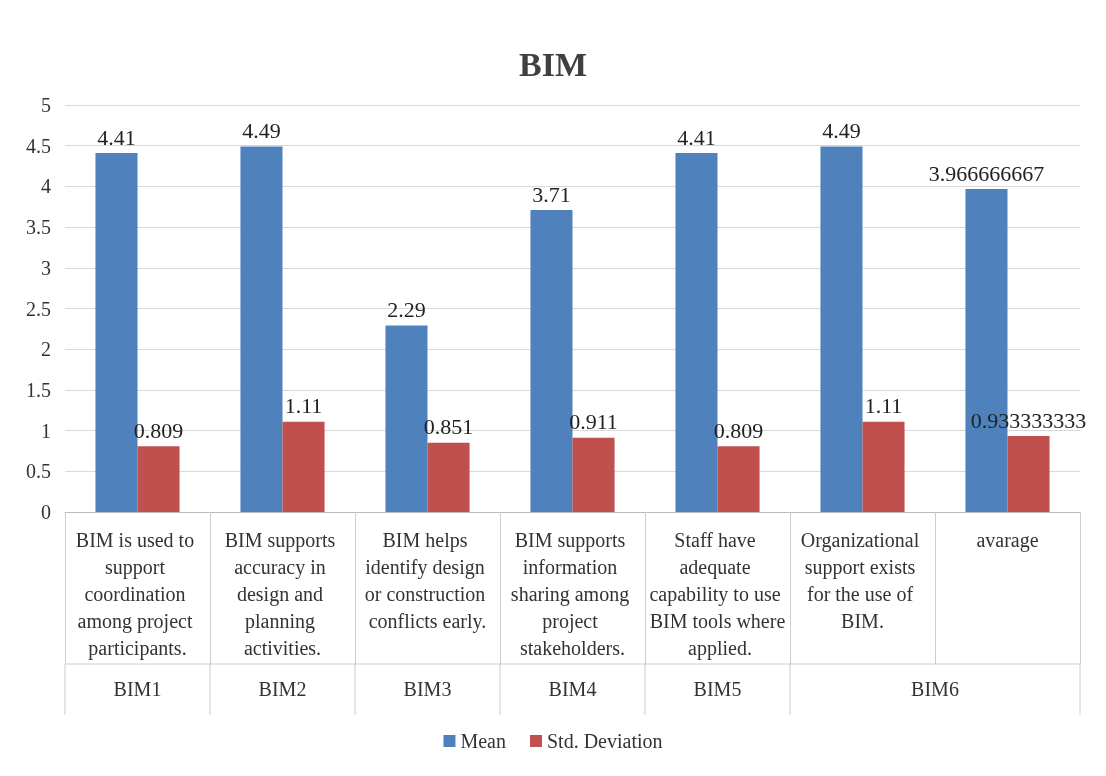  I want to click on y-tick-label: 0.5, so click(38, 471).